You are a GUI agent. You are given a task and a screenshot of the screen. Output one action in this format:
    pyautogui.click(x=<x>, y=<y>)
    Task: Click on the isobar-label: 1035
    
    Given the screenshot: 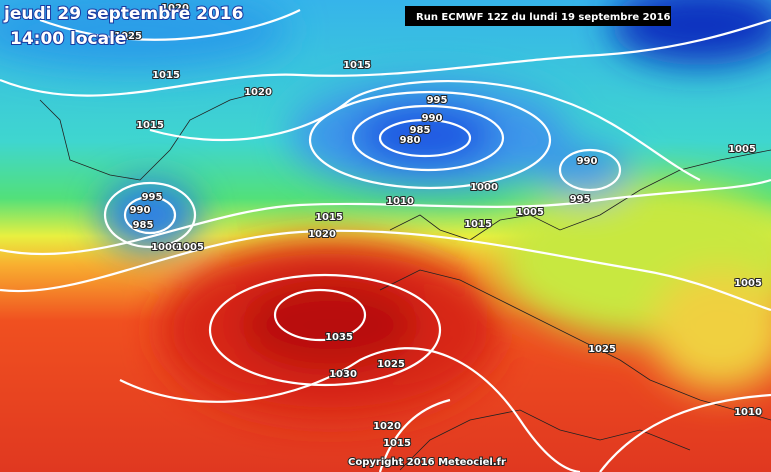 What is the action you would take?
    pyautogui.click(x=339, y=337)
    